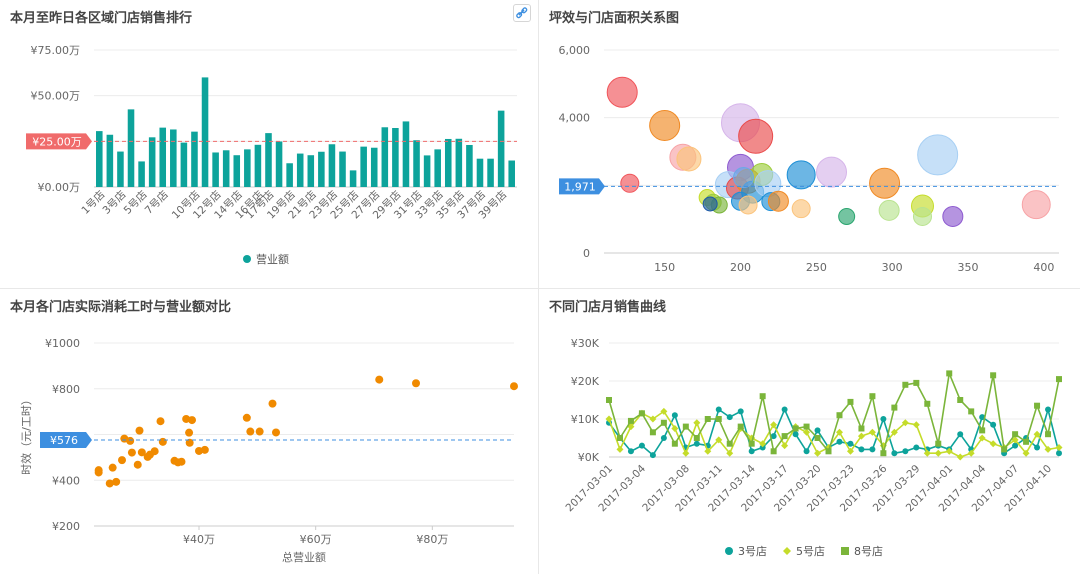 This screenshot has width=1080, height=574. I want to click on y-axis-label: 时效（元/工时）, so click(26, 434).